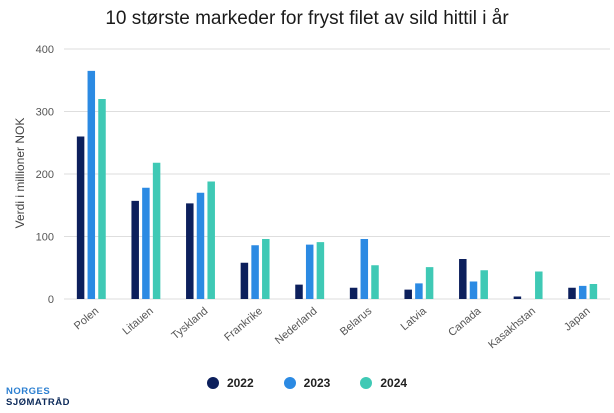  Describe the element at coordinates (189, 323) in the screenshot. I see `x-tick-label-tyskland: Tyskland` at that location.